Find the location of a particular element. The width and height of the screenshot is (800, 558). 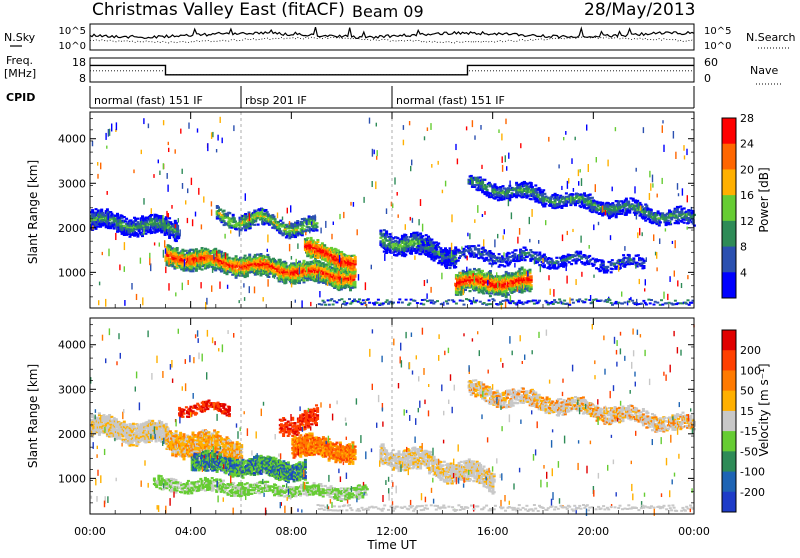

noise-left-tick-top: 10^5 is located at coordinates (72, 31).